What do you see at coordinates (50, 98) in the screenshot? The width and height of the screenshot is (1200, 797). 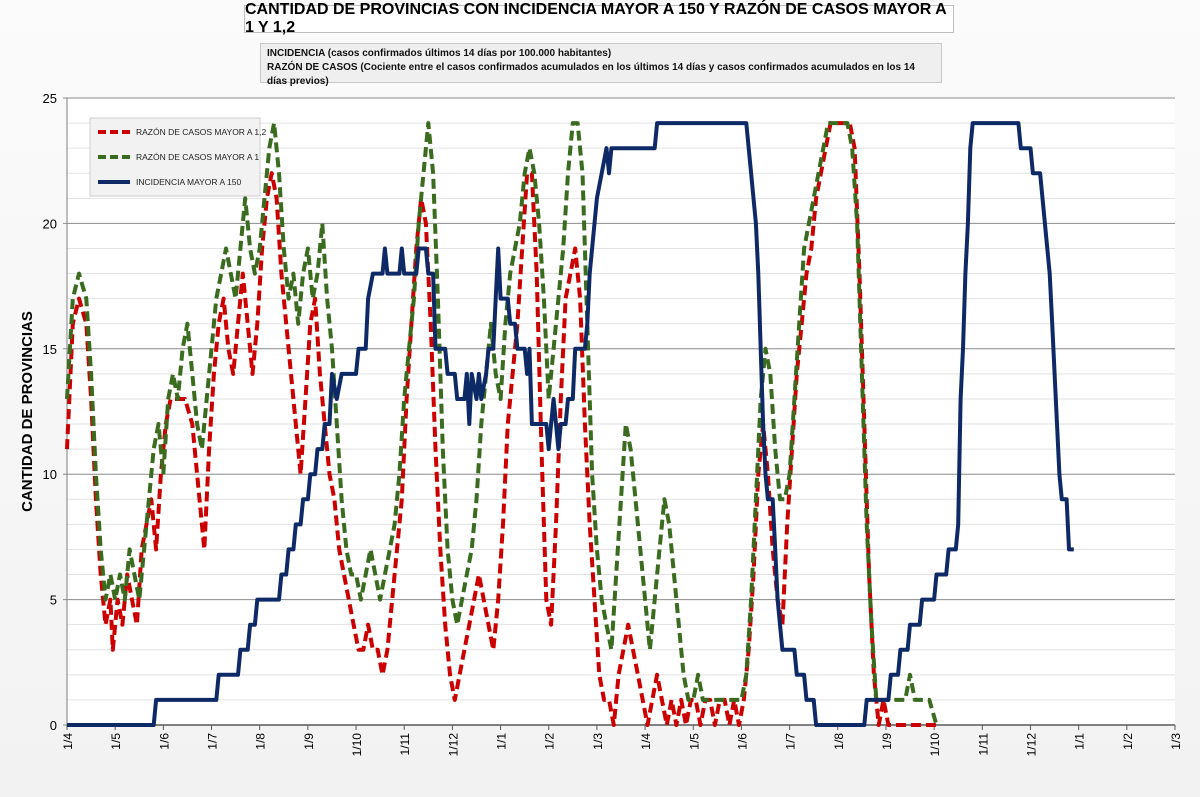 I see `y-tick-label: 25` at bounding box center [50, 98].